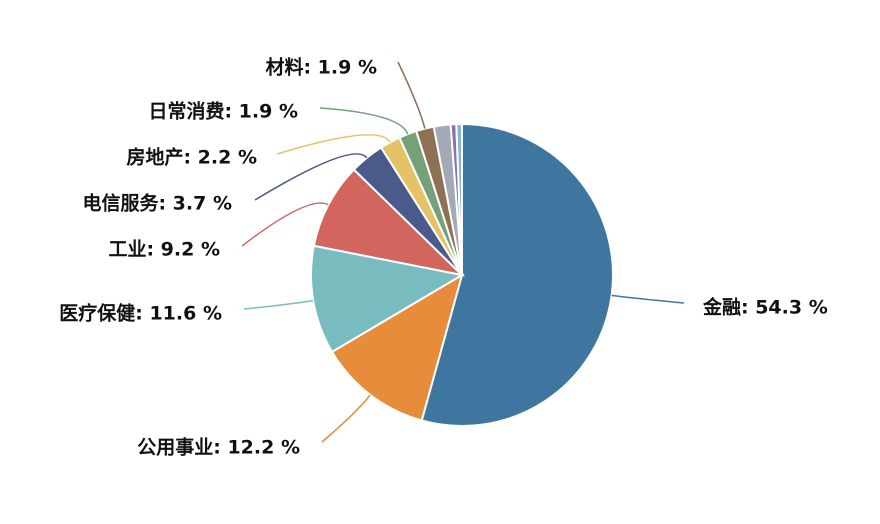 The width and height of the screenshot is (880, 524). Describe the element at coordinates (223, 111) in the screenshot. I see `slice-label: 日常消费: 1.9 %` at that location.